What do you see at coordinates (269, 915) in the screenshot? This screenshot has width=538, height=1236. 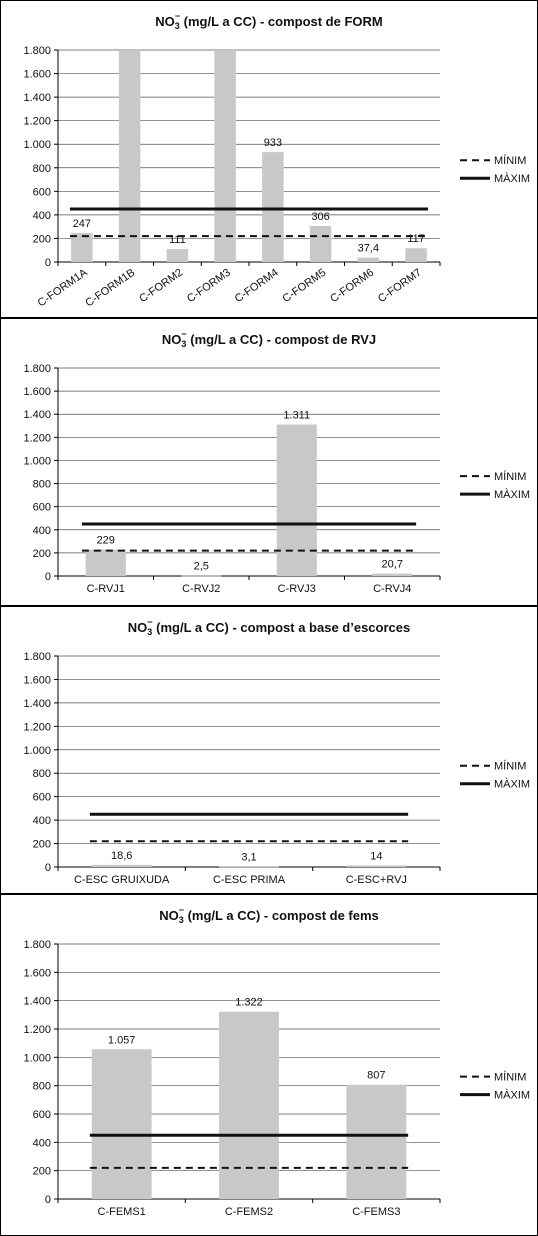 I see `chart-title: NO3− (mg/L a CC) - compost de fems` at bounding box center [269, 915].